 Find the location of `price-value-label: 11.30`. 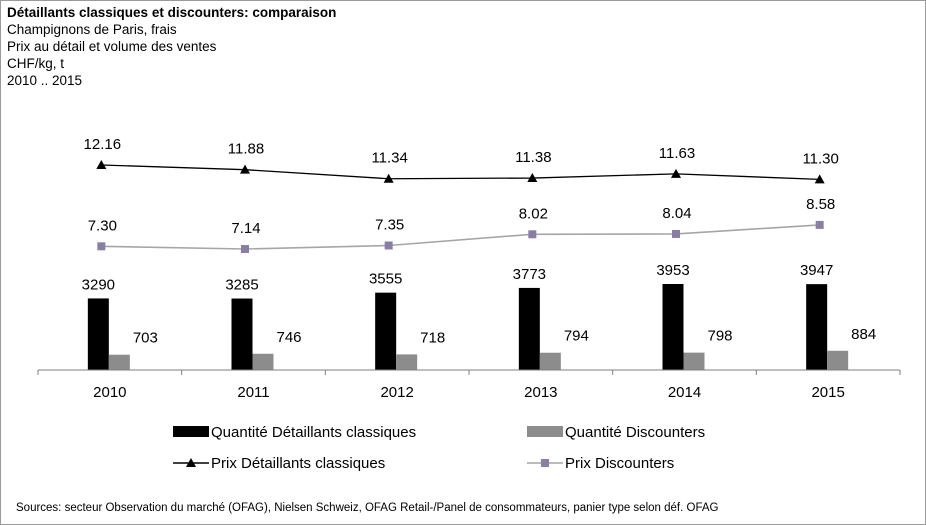

price-value-label: 11.30 is located at coordinates (820, 158).